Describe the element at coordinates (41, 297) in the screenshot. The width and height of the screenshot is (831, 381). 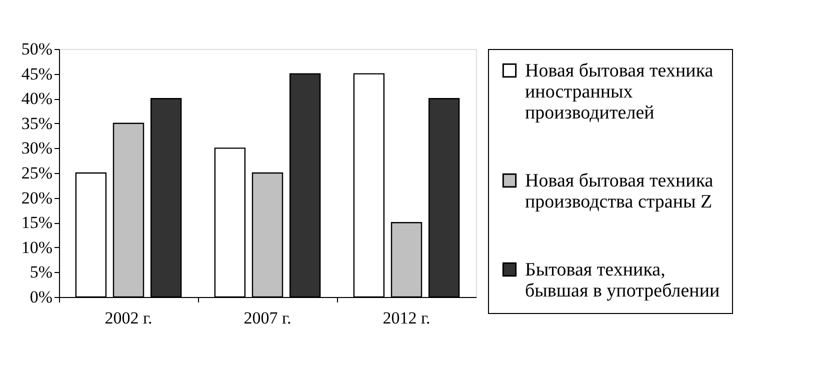
I see `y-tick-label: 0%` at that location.